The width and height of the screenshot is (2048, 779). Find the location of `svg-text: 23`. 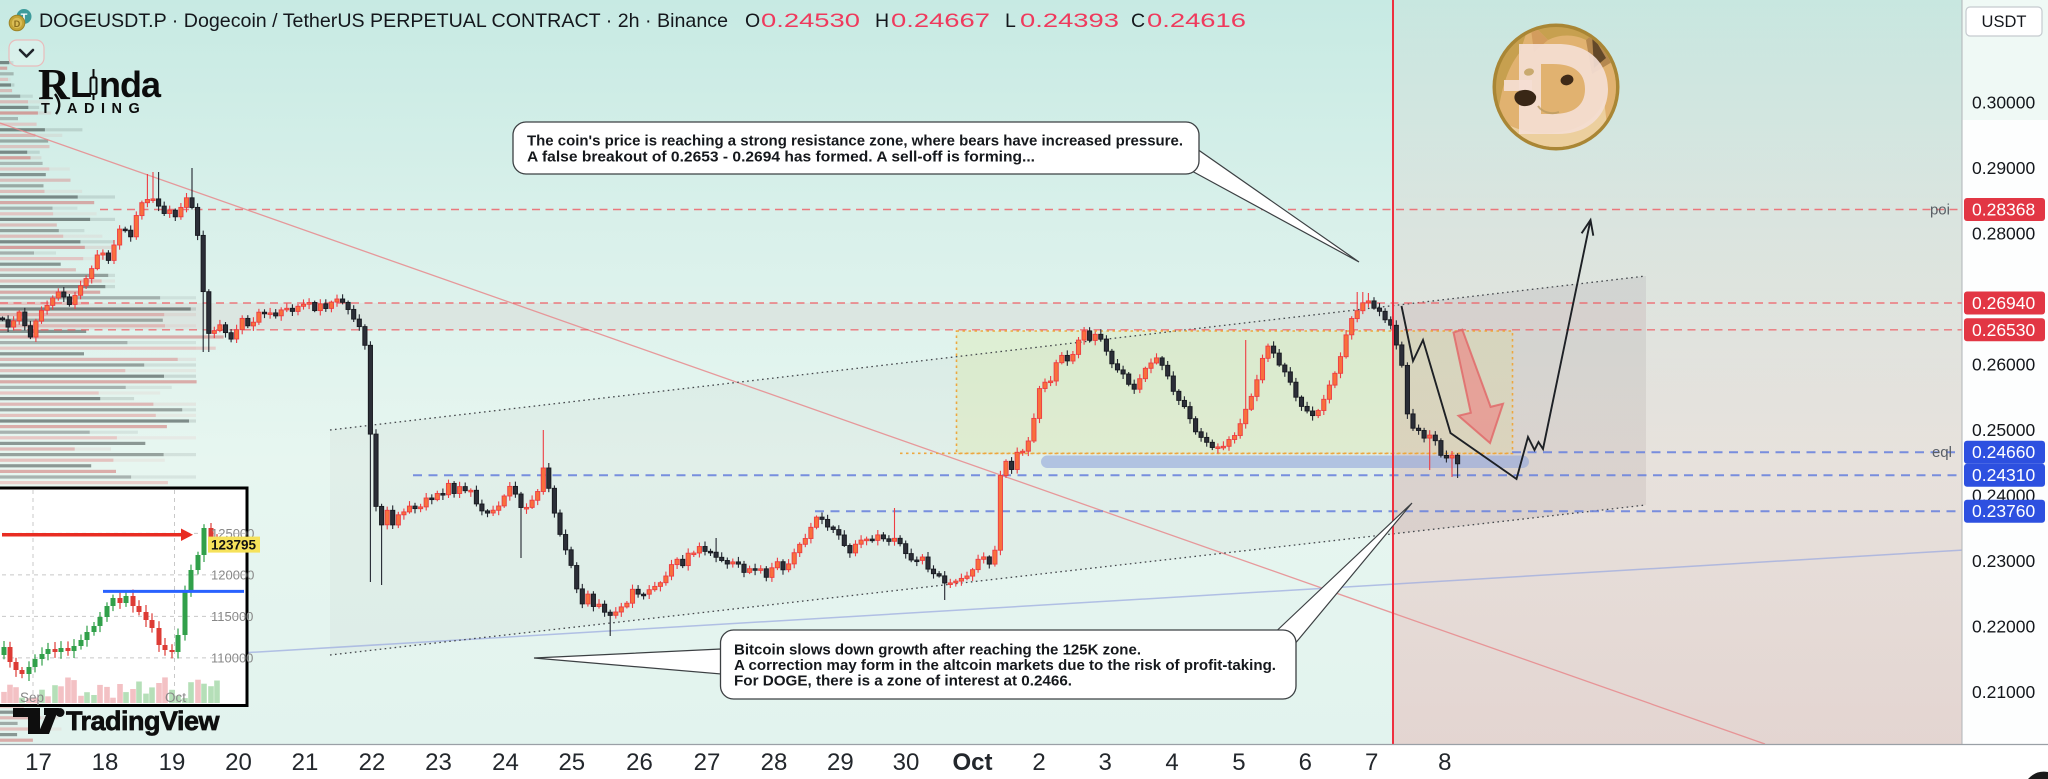

svg-text: 23 is located at coordinates (438, 762).